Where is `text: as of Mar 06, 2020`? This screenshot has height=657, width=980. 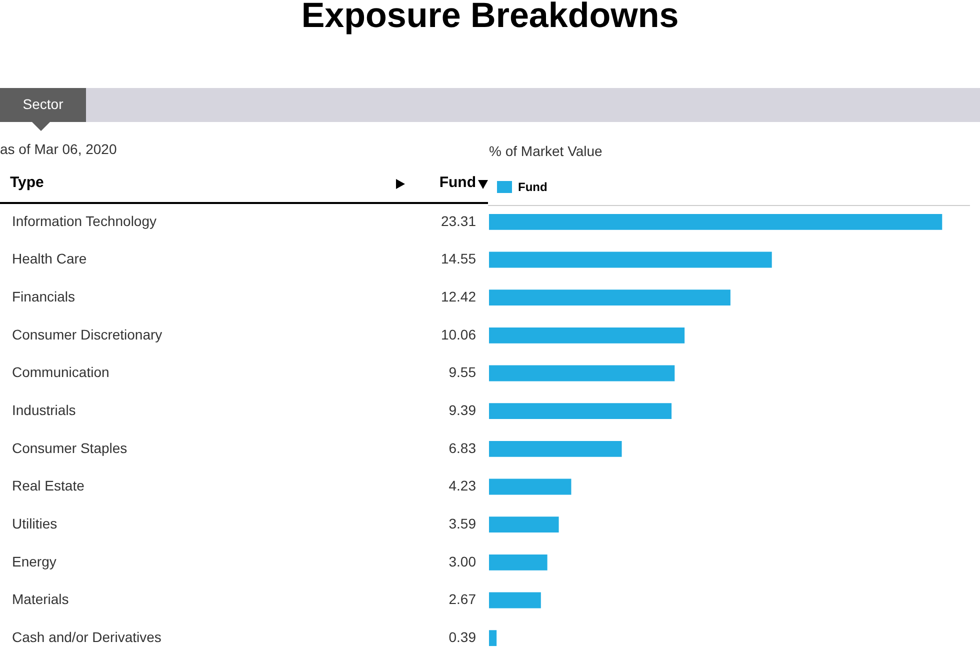 text: as of Mar 06, 2020 is located at coordinates (58, 149).